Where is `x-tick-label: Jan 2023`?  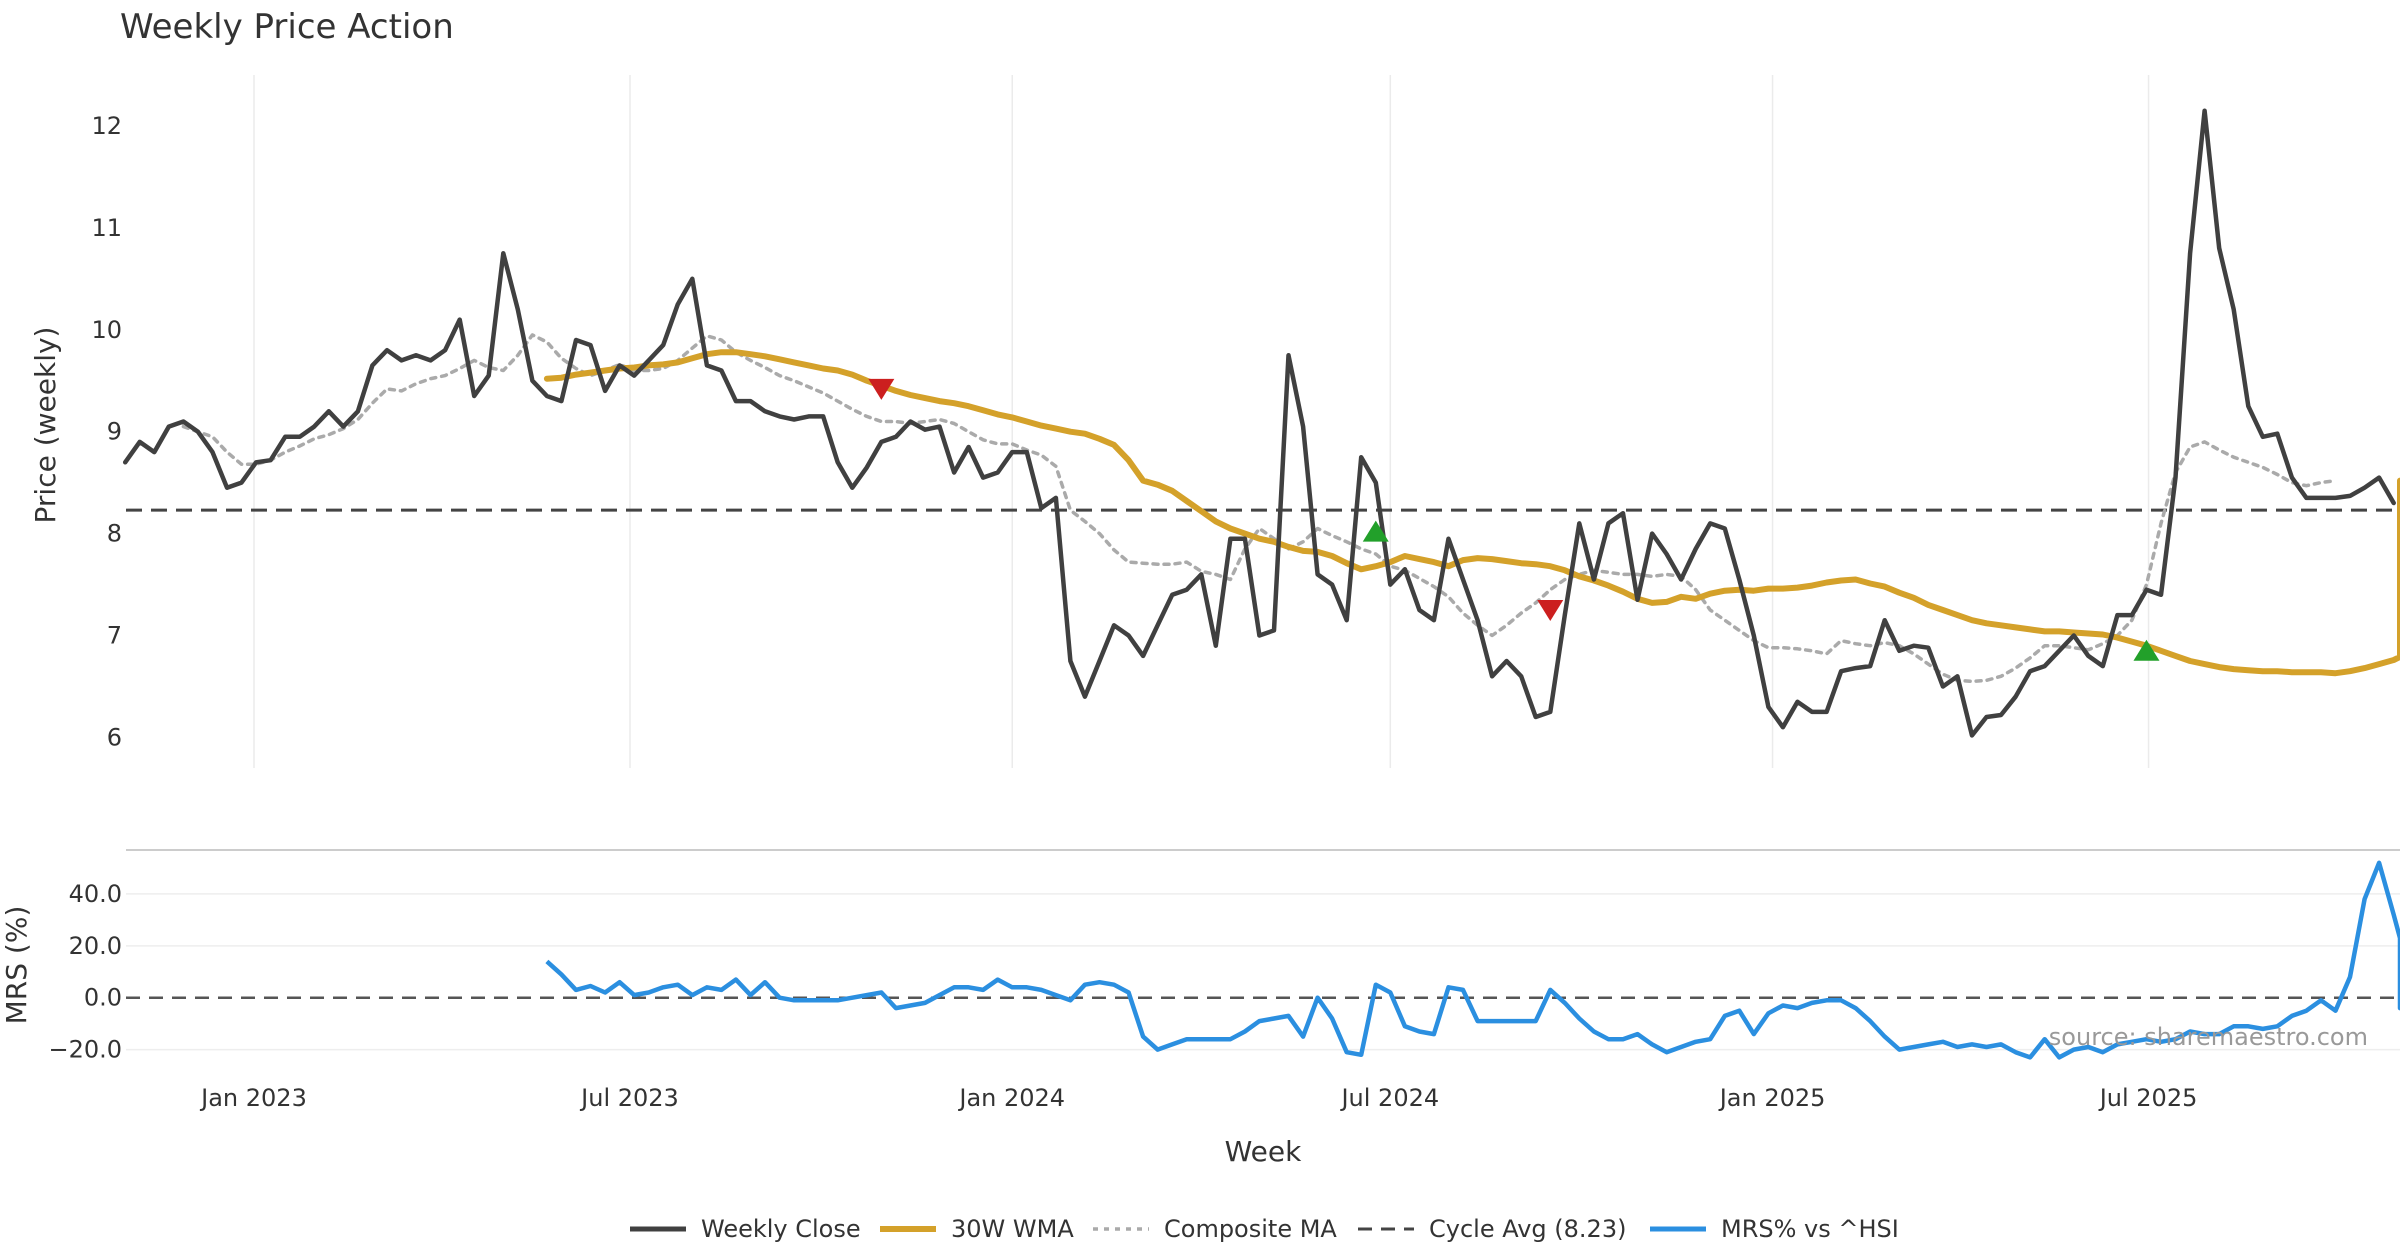
x-tick-label: Jan 2023 is located at coordinates (253, 1098).